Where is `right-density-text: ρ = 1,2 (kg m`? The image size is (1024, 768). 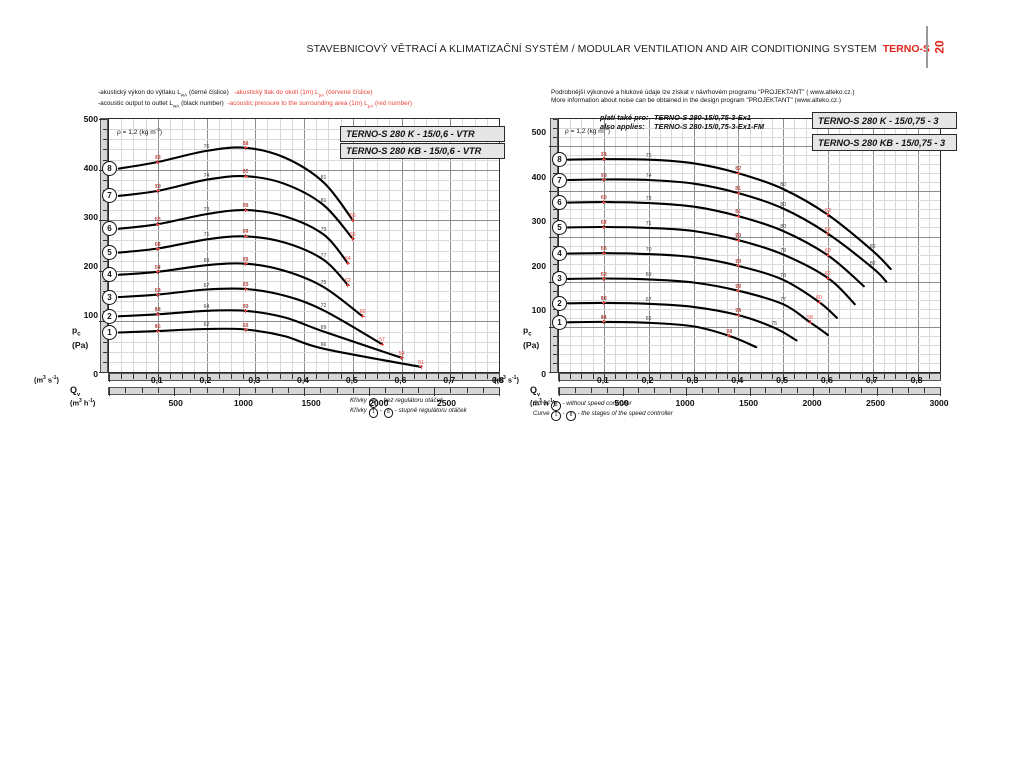
right-density-text: ρ = 1,2 (kg m is located at coordinates (584, 132).